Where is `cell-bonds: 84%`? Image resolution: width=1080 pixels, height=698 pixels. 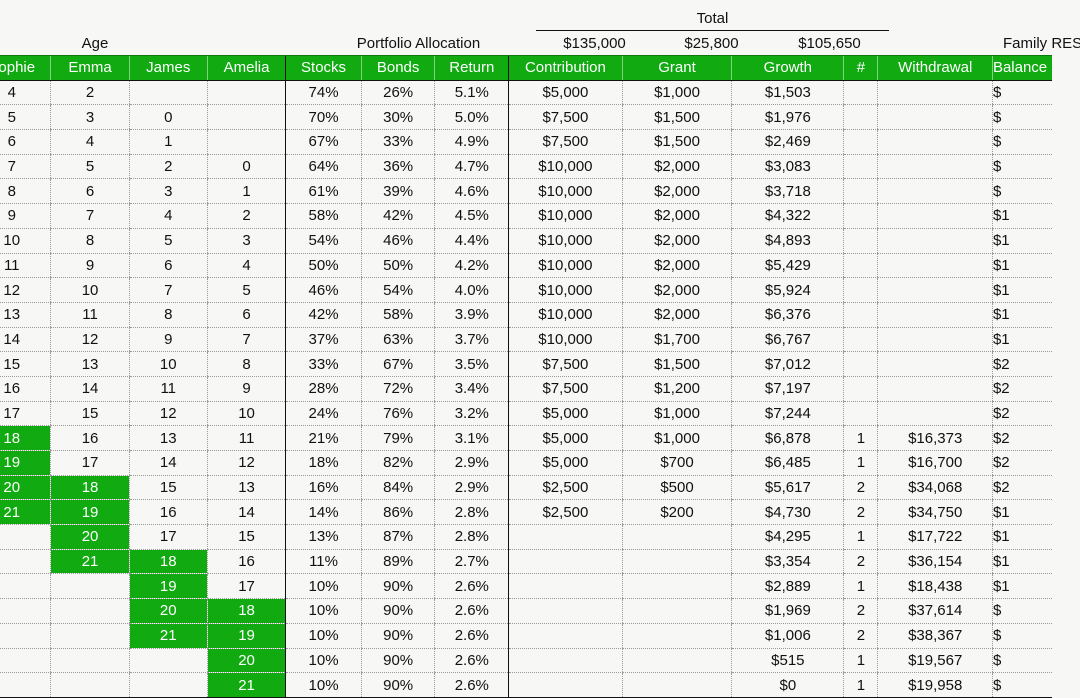 cell-bonds: 84% is located at coordinates (397, 488).